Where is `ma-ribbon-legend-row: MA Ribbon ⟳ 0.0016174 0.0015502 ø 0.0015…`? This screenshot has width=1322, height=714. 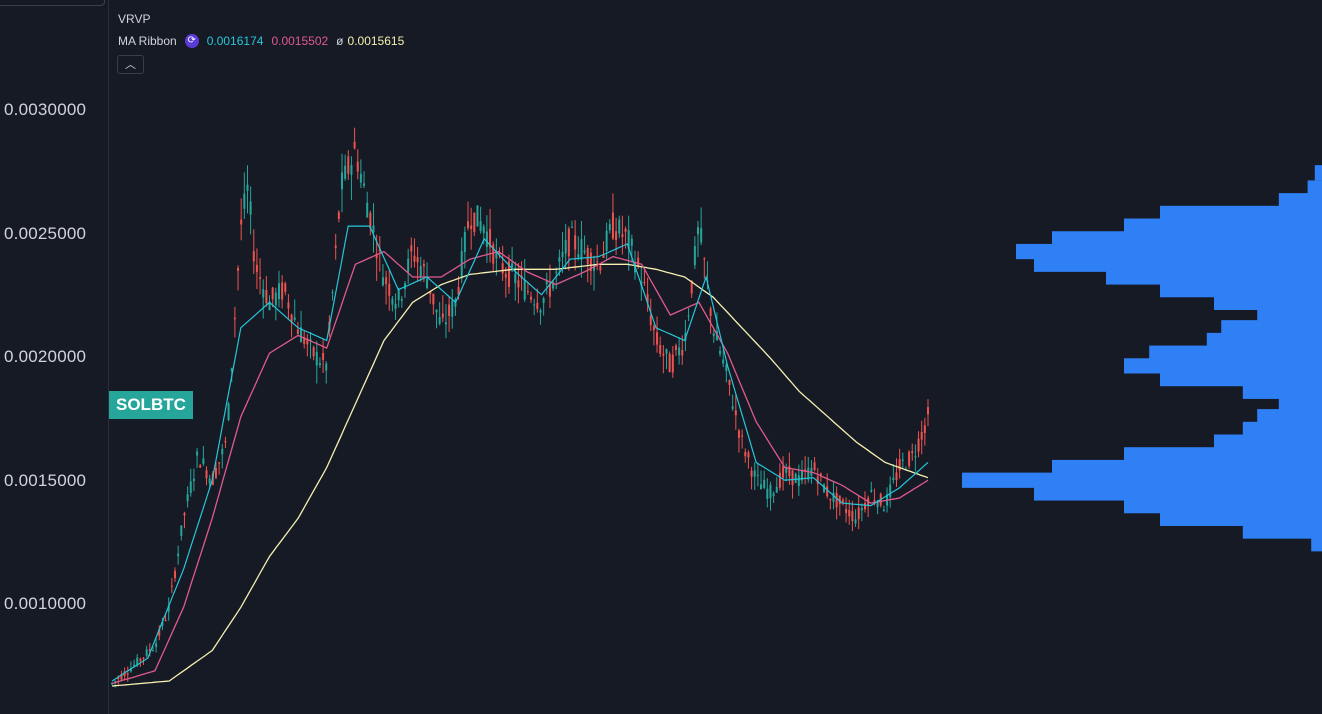 ma-ribbon-legend-row: MA Ribbon ⟳ 0.0016174 0.0015502 ø 0.0015… is located at coordinates (261, 41).